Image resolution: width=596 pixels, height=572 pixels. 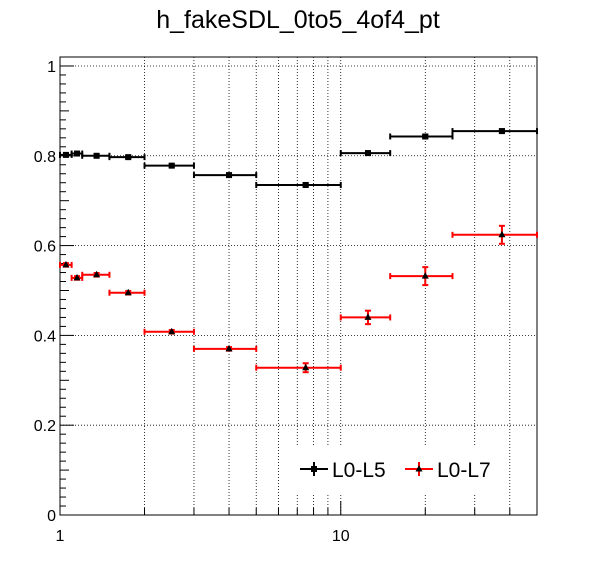 What do you see at coordinates (51, 67) in the screenshot?
I see `y-tick-label: 1` at bounding box center [51, 67].